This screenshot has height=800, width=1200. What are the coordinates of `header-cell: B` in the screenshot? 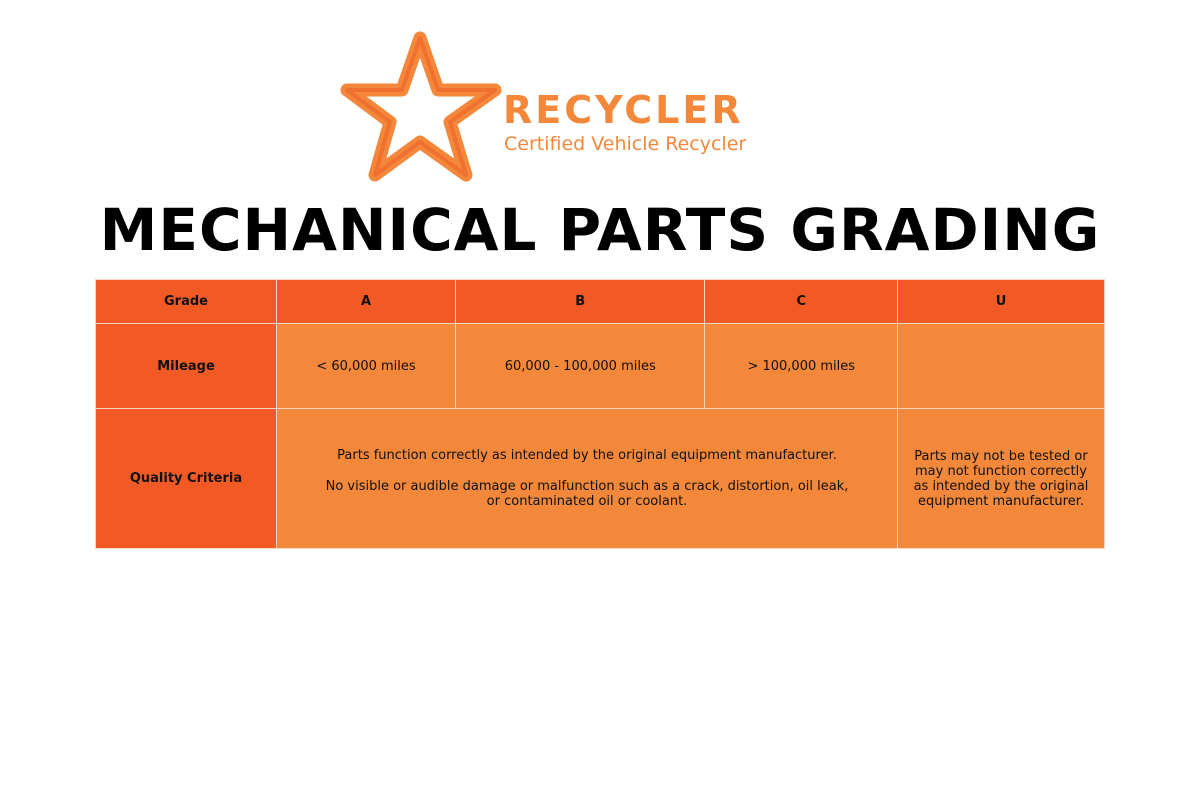 It's located at (580, 301).